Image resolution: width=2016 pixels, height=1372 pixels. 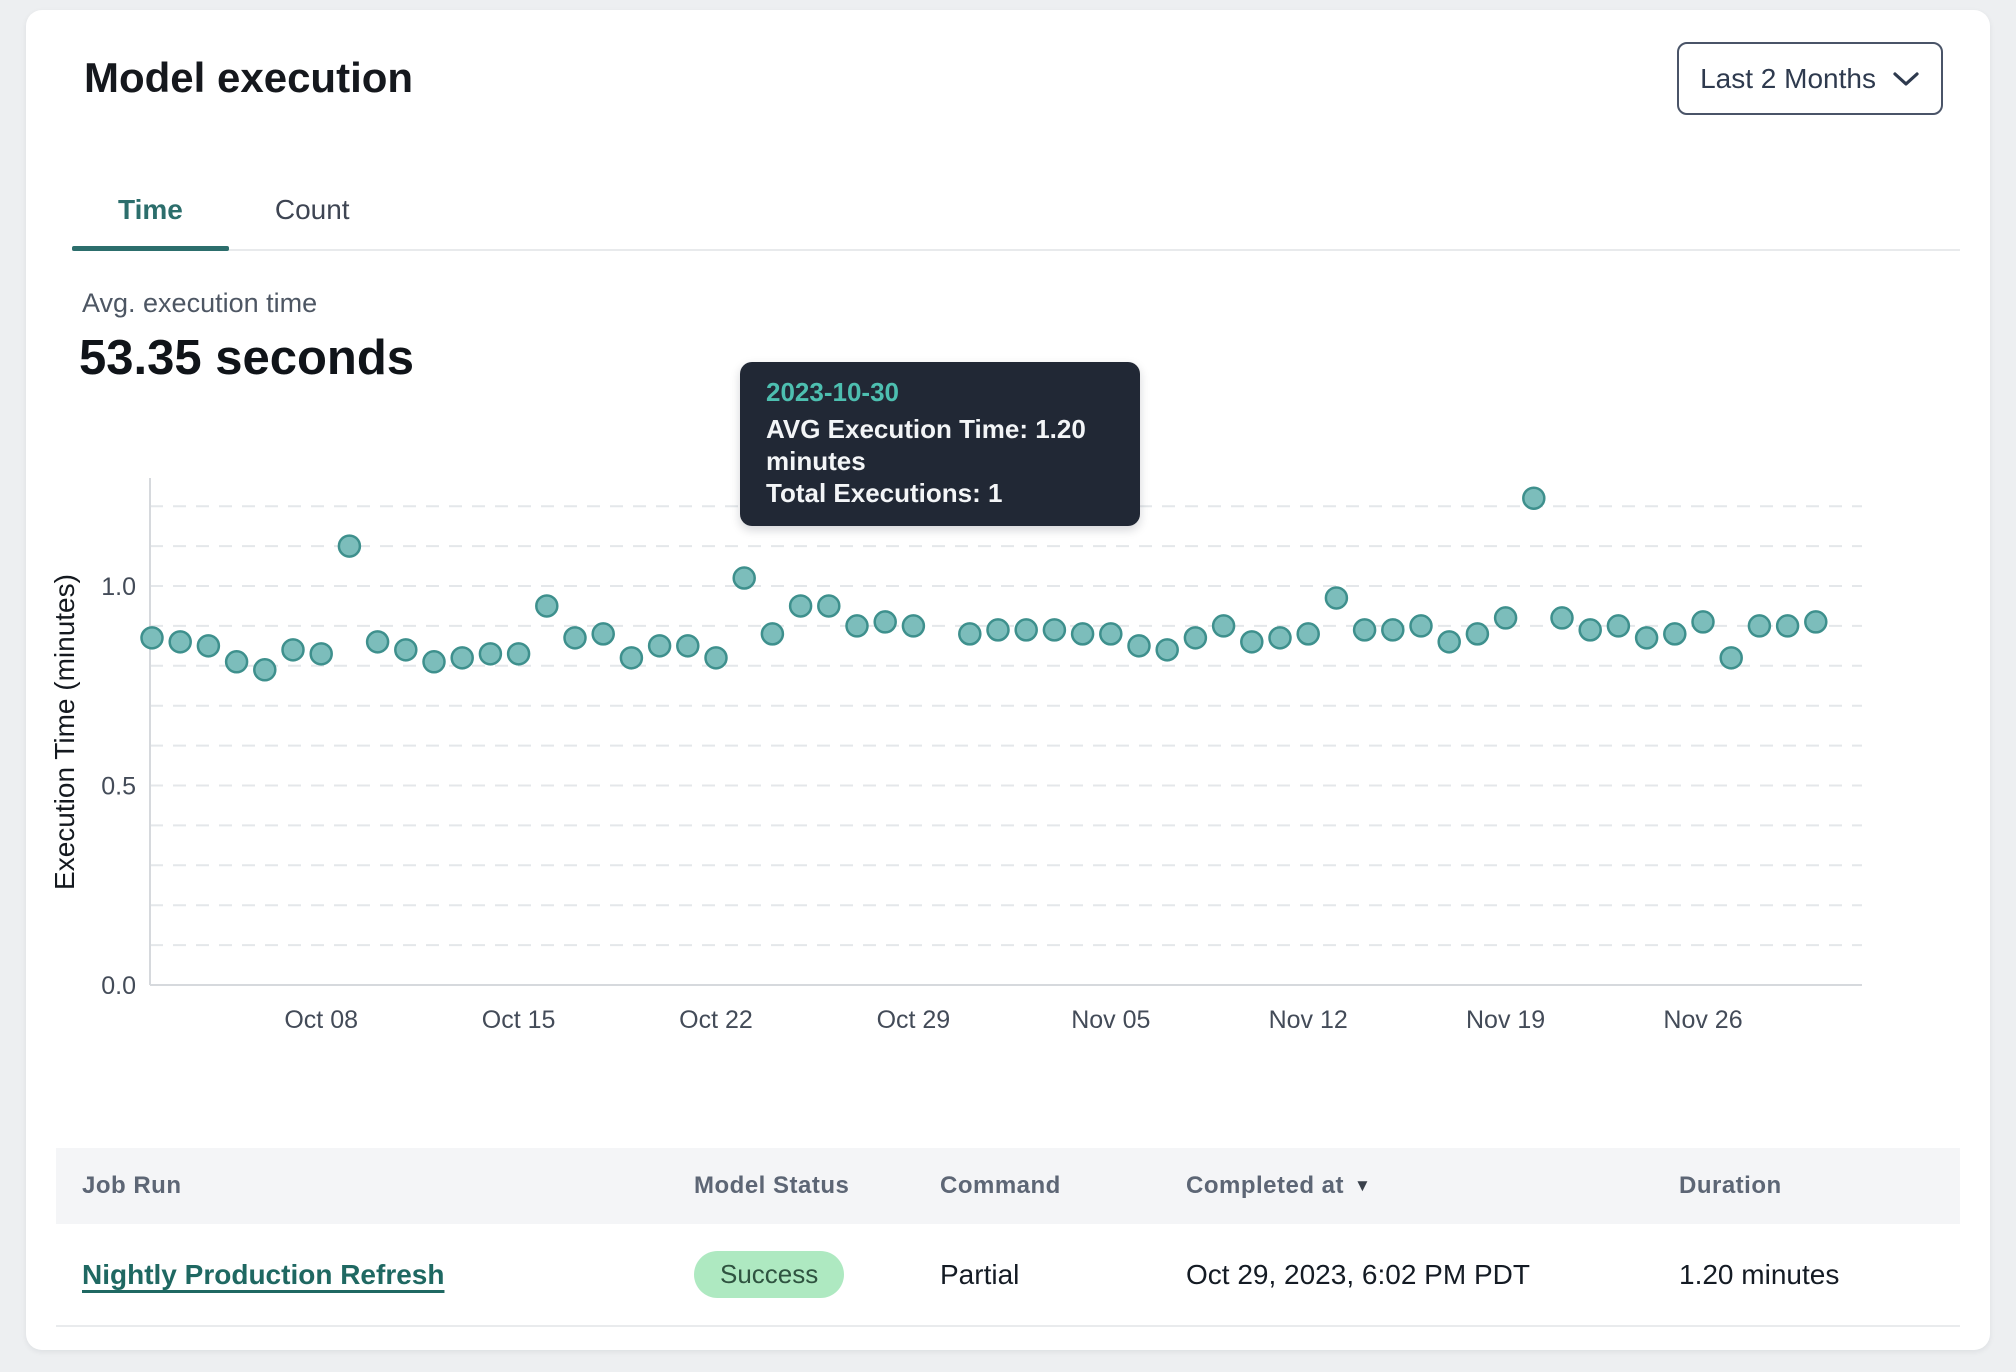 I want to click on completed-at-cell: Oct 29, 2023, 6:02 PM PDT, so click(x=1358, y=1274).